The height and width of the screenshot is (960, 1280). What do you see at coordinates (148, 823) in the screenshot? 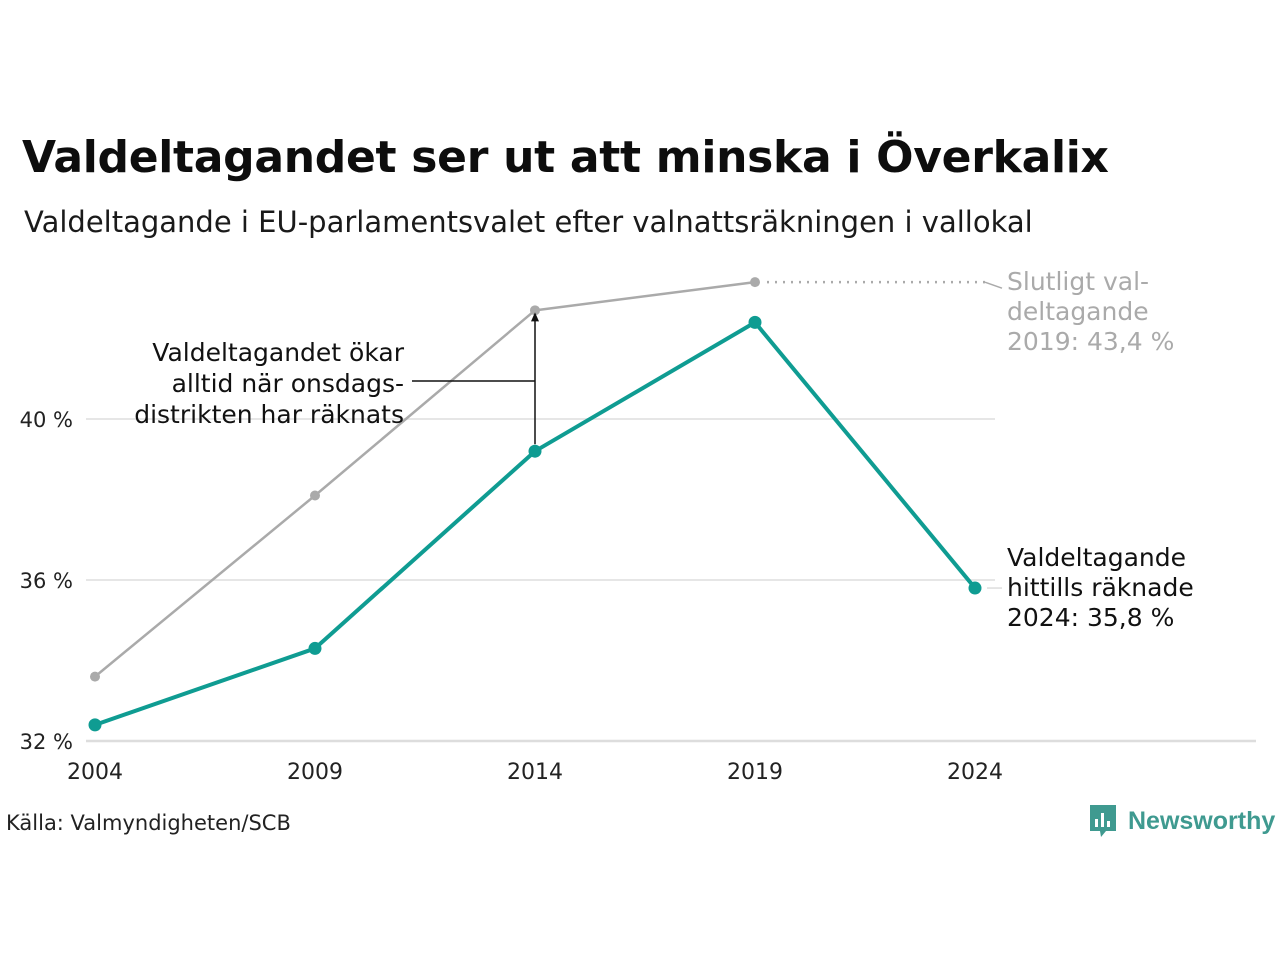
I see `source-note: Källa: Valmyndigheten/SCB` at bounding box center [148, 823].